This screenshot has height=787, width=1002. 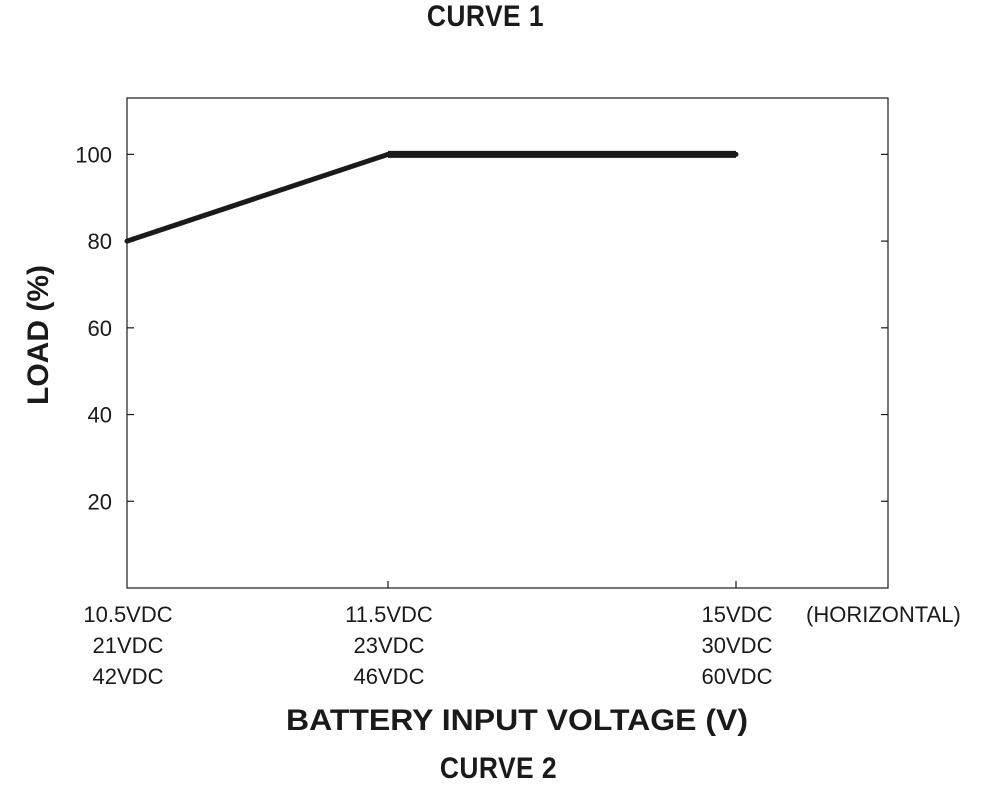 I want to click on x-tick-label: 11.5VDC, so click(x=389, y=614).